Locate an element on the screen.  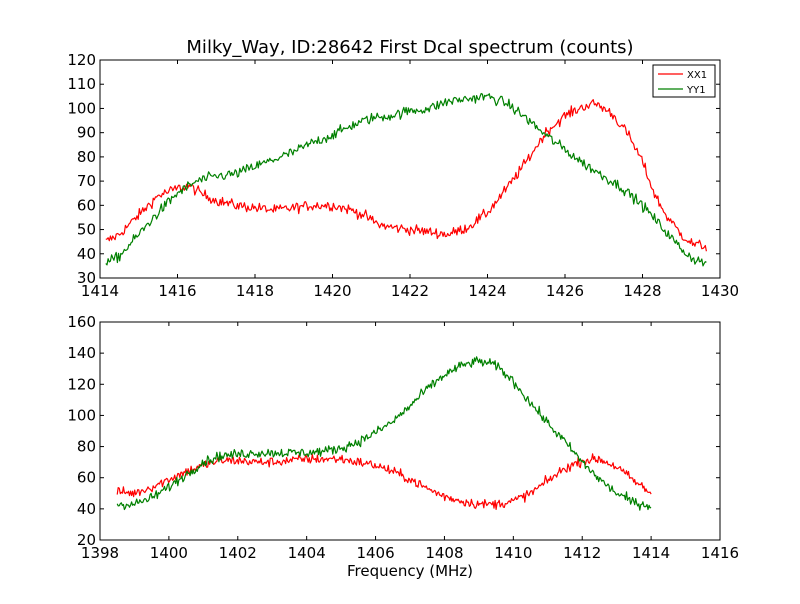
x-tick-label: 1412 is located at coordinates (582, 553).